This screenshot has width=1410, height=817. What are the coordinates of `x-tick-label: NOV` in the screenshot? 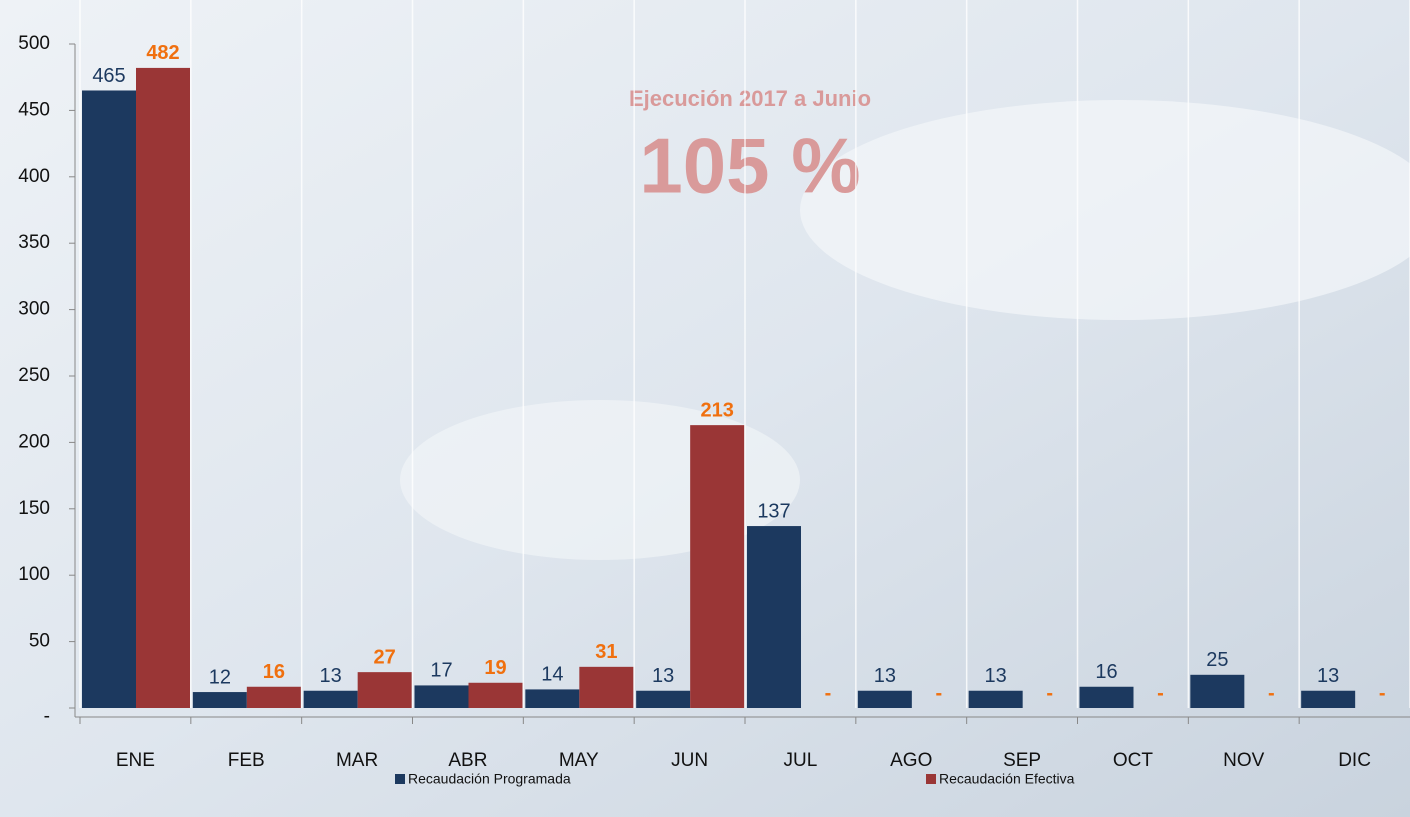 It's located at (1244, 760).